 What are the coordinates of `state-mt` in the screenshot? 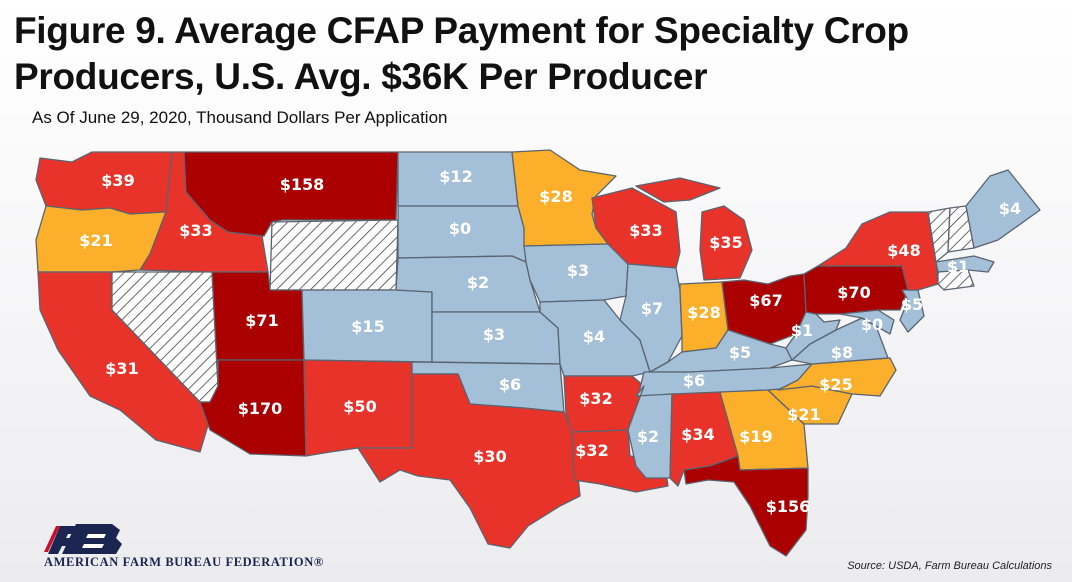 It's located at (291, 194).